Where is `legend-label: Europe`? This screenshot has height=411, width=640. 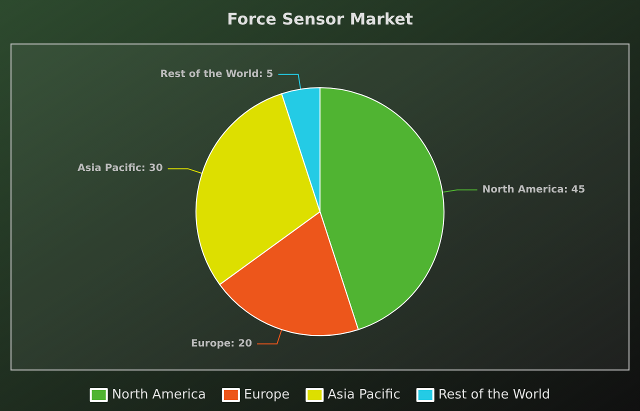
legend-label: Europe is located at coordinates (267, 395).